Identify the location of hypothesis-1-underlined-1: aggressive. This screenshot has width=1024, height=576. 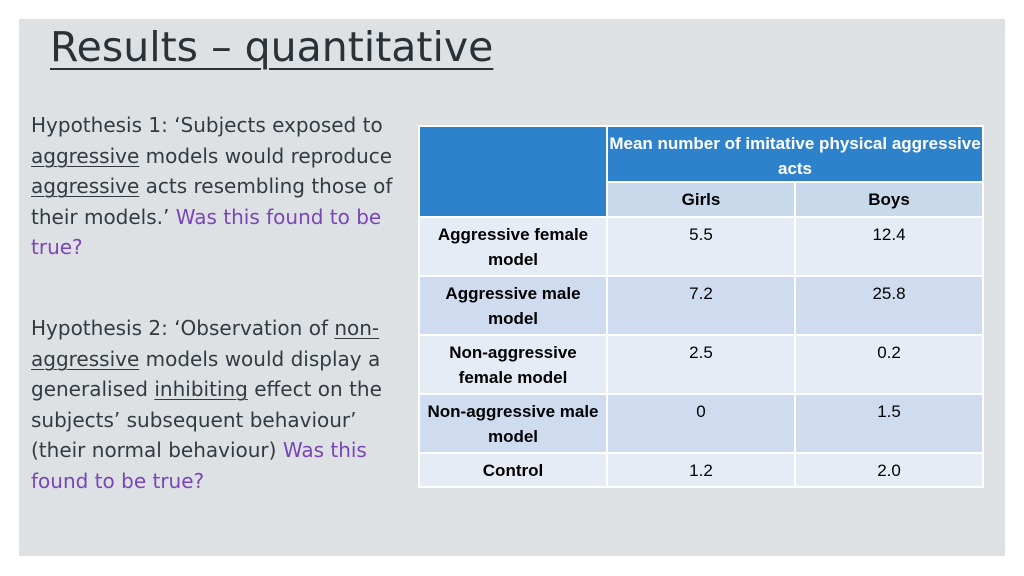
(85, 155).